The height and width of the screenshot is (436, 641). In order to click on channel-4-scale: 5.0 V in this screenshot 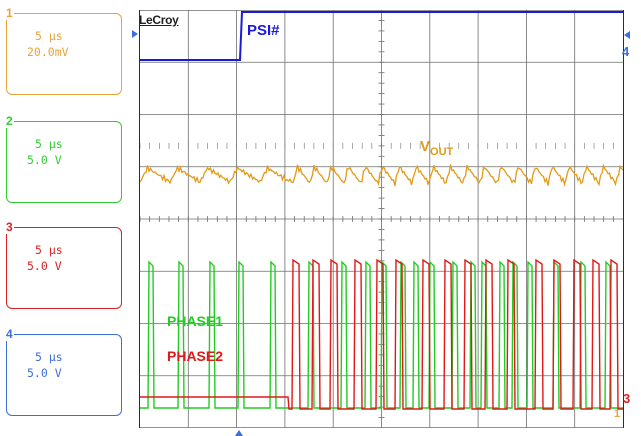, I will do `click(44, 373)`.